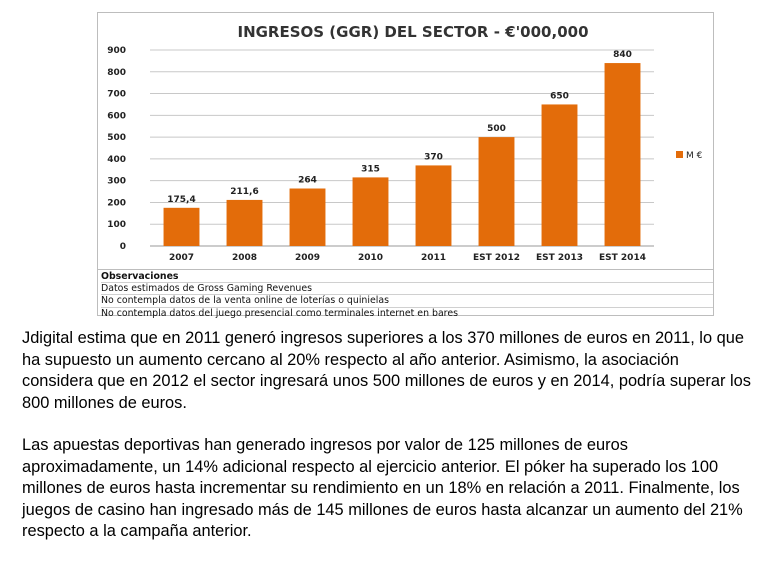  Describe the element at coordinates (116, 95) in the screenshot. I see `y-tick-label: 700` at that location.